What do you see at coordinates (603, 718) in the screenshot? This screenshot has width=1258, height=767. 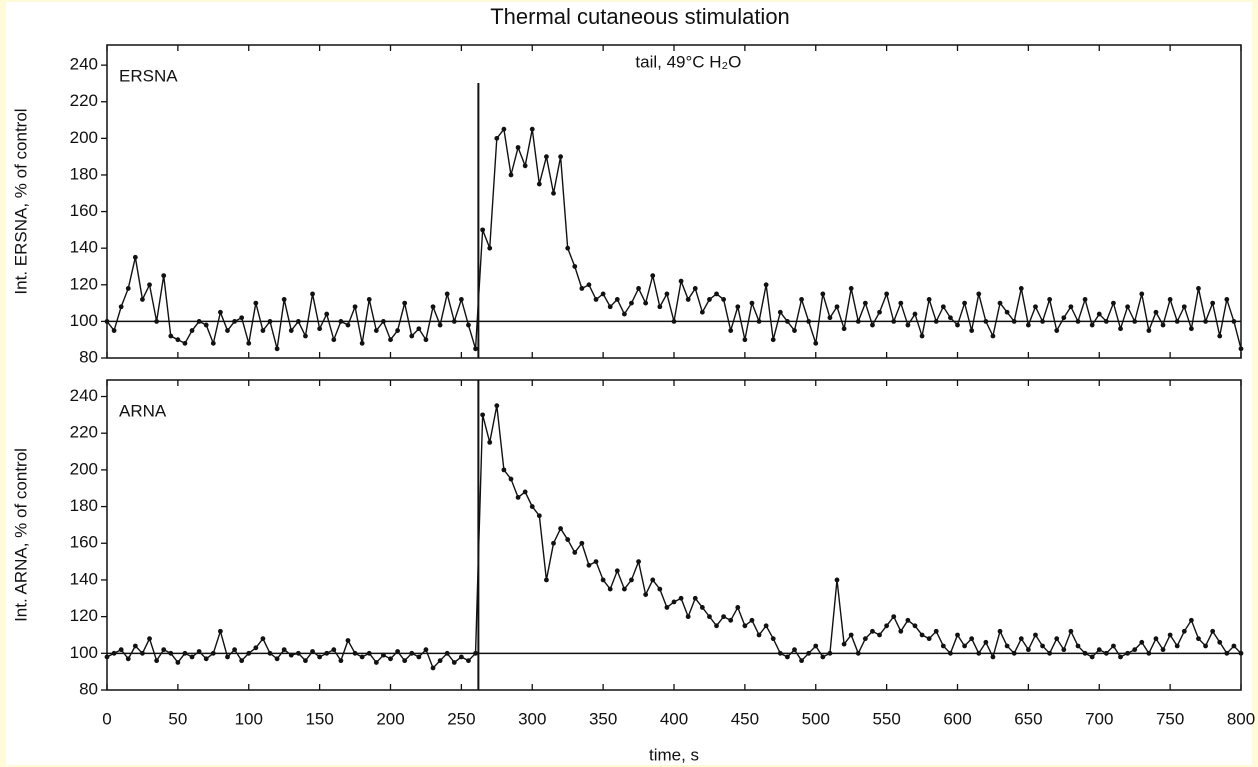 I see `x-tick-label: 350` at bounding box center [603, 718].